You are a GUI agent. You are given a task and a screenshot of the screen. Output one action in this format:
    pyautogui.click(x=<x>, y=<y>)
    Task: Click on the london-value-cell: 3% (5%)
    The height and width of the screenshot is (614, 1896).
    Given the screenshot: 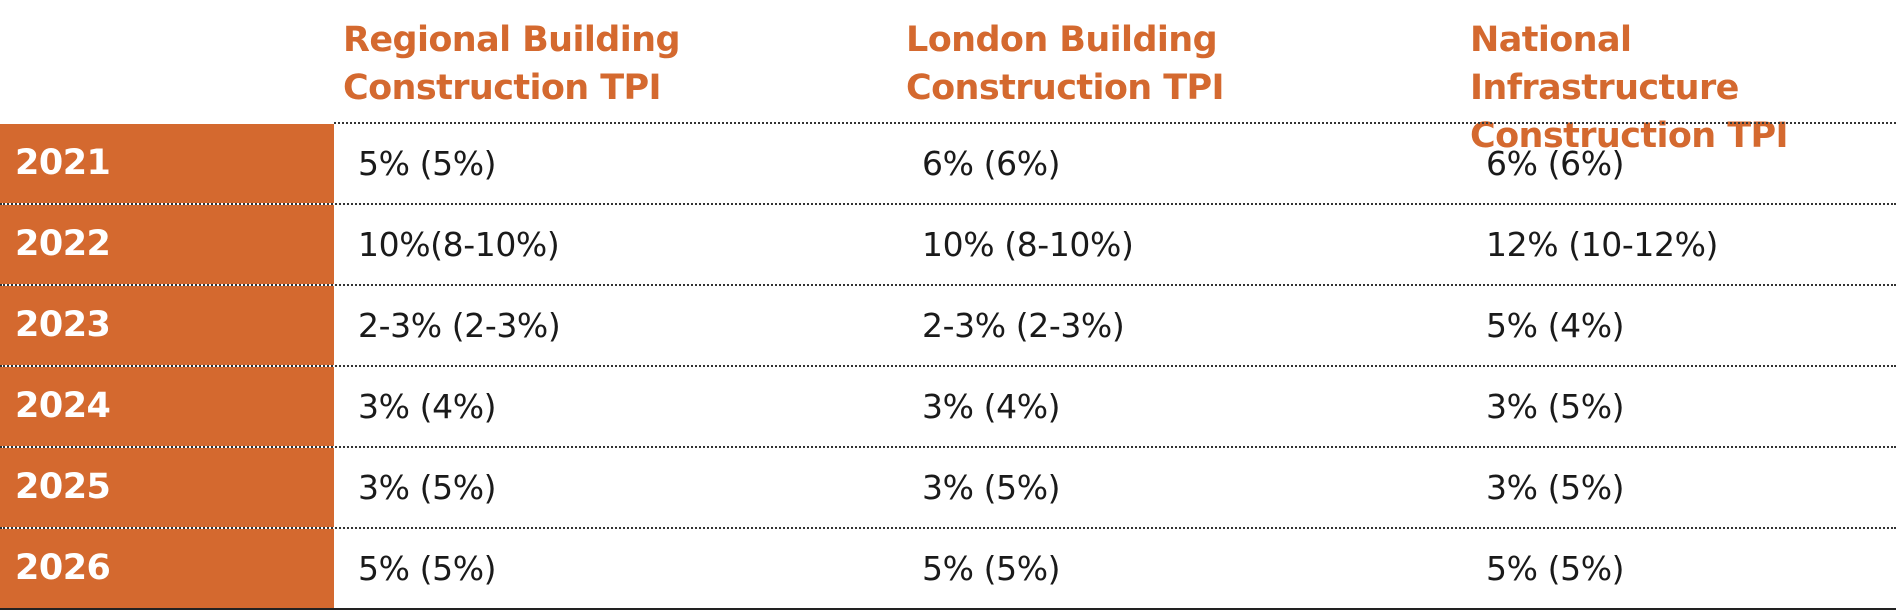 What is the action you would take?
    pyautogui.click(x=991, y=487)
    